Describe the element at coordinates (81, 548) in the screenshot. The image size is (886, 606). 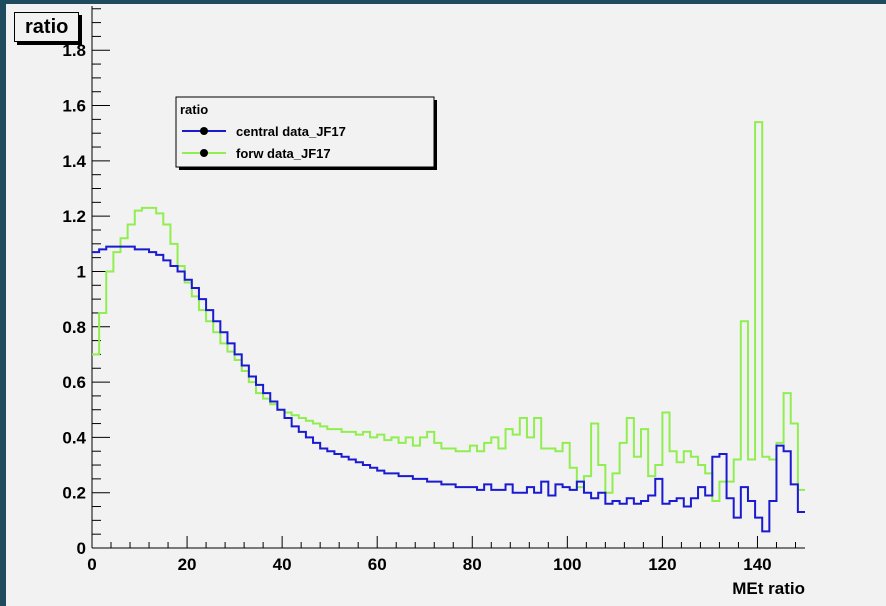
I see `y-tick-label: 0` at that location.